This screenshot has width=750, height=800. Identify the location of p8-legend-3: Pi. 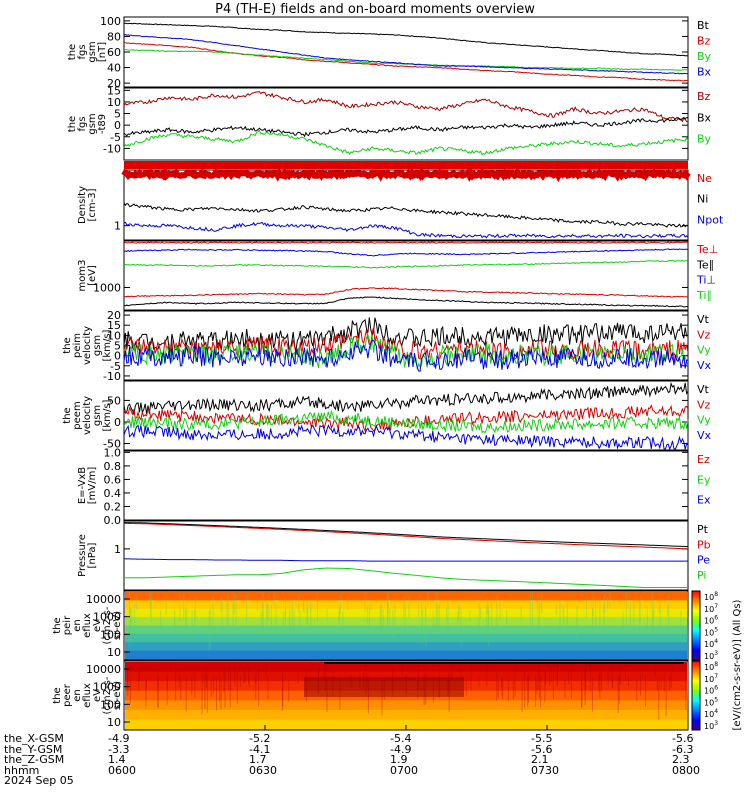
(701, 575).